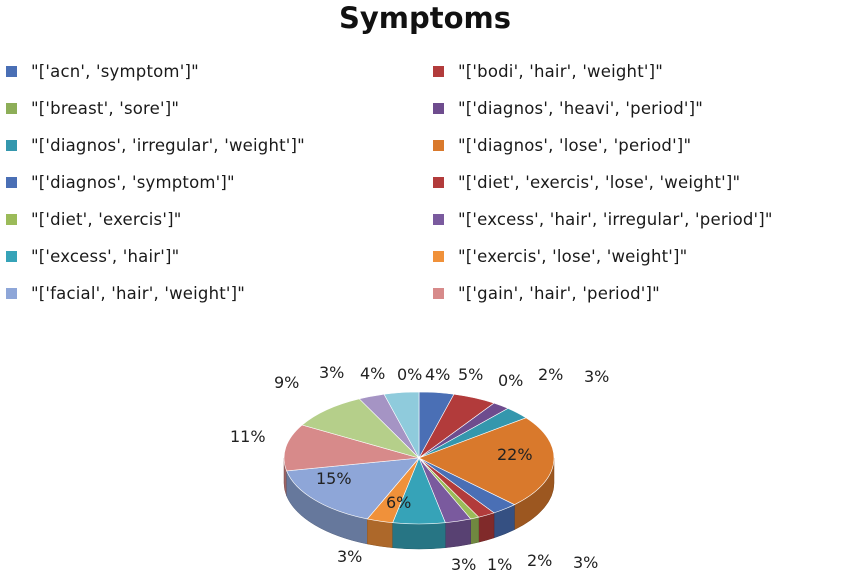 This screenshot has width=850, height=571. What do you see at coordinates (581, 108) in the screenshot?
I see `legend-label: "['diagnos', 'heavi', 'period']"` at bounding box center [581, 108].